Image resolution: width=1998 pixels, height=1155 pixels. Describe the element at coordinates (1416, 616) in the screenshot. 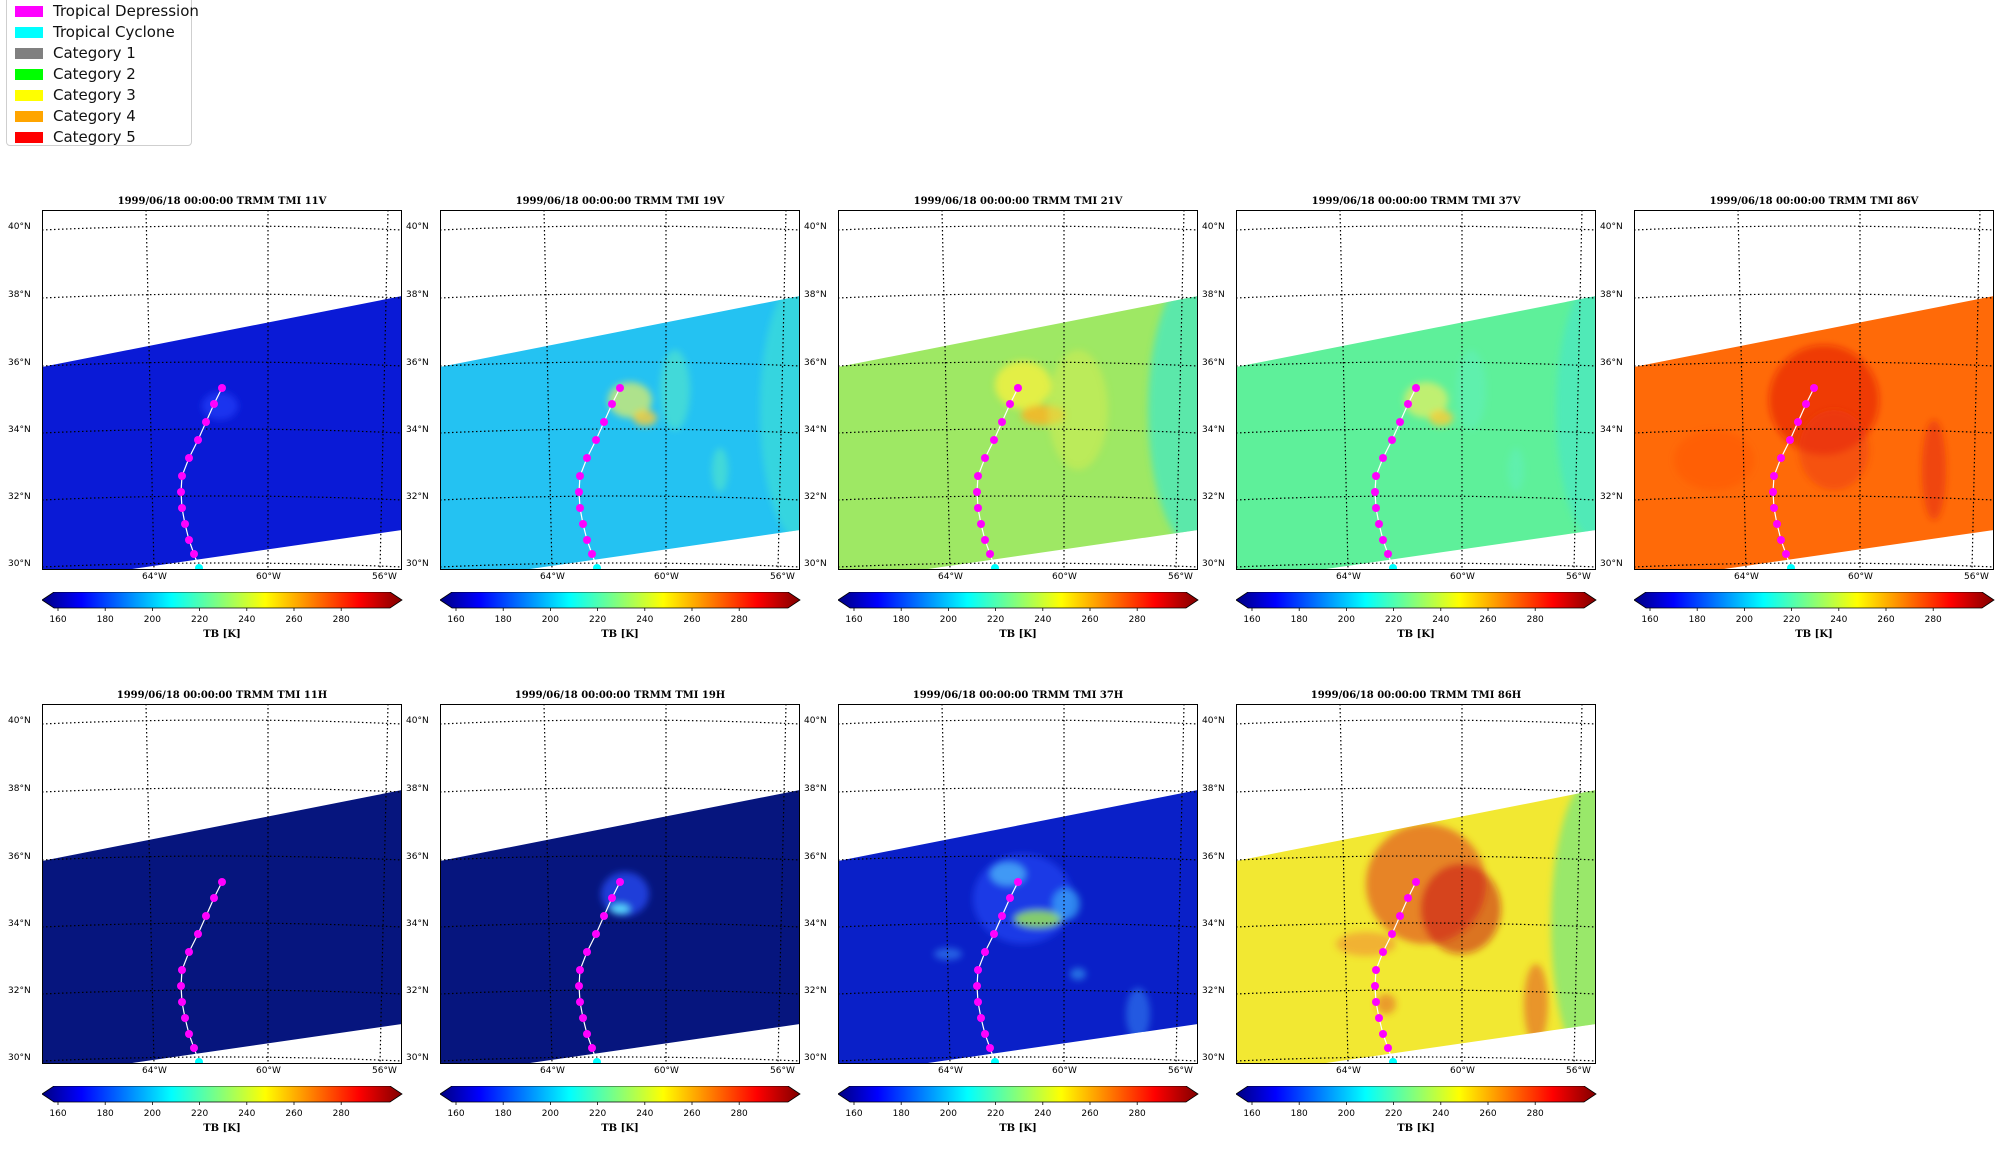

I see `colorbar: 160 180 200 220 240 260 280 TB [K]` at that location.